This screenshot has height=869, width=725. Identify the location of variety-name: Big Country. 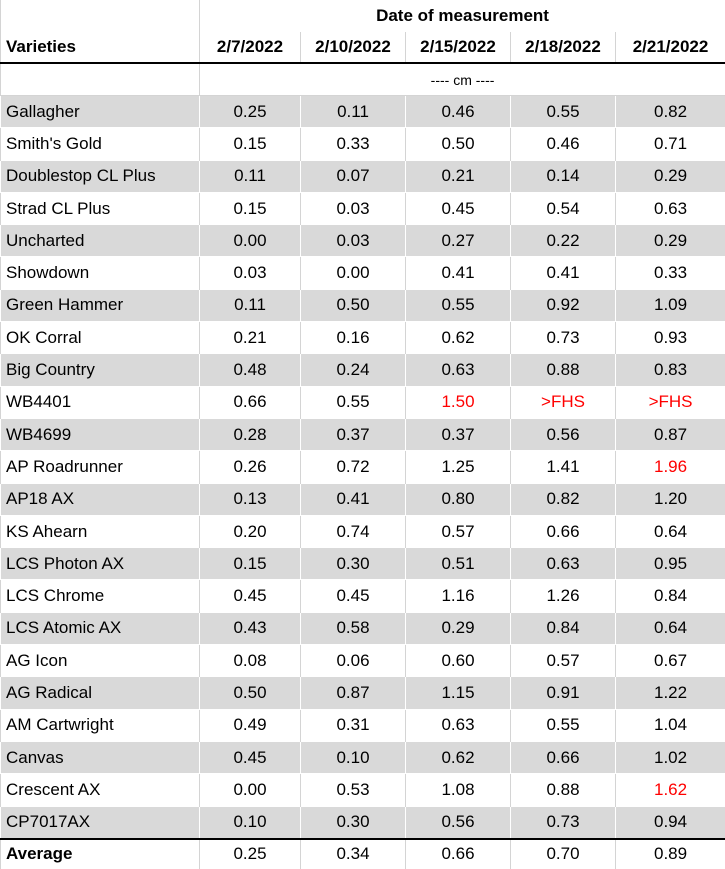
(100, 370).